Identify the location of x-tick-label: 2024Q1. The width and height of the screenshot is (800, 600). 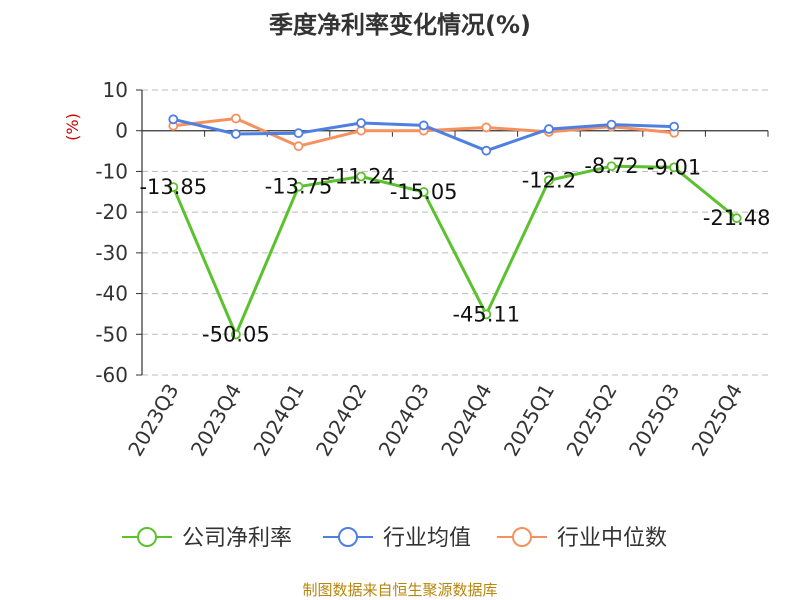
(278, 420).